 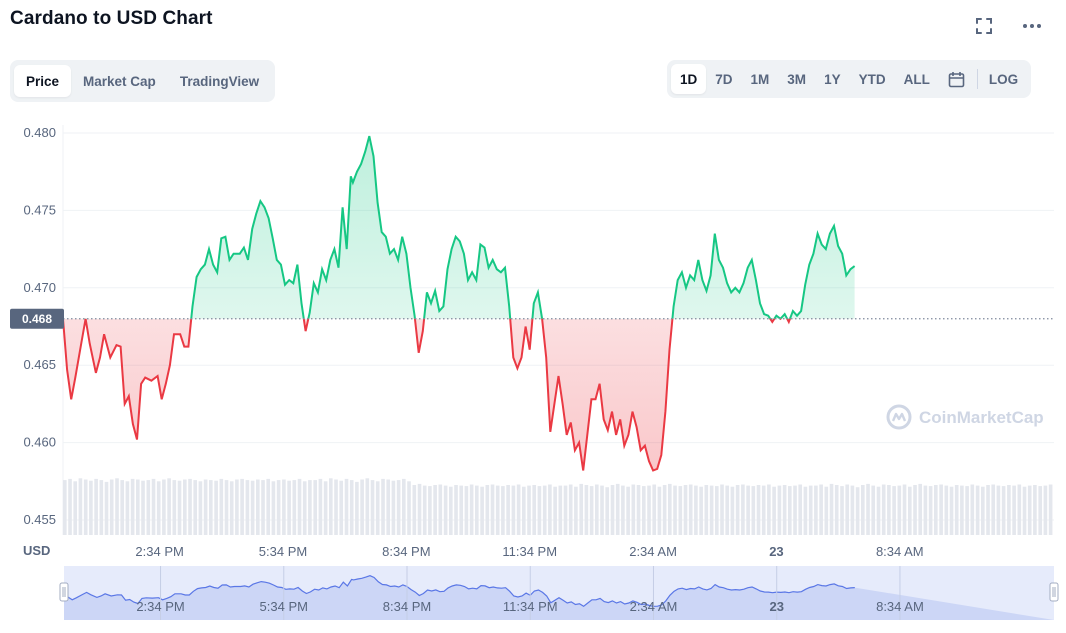 I want to click on x-tick-label: 8:34 AM, so click(x=900, y=551).